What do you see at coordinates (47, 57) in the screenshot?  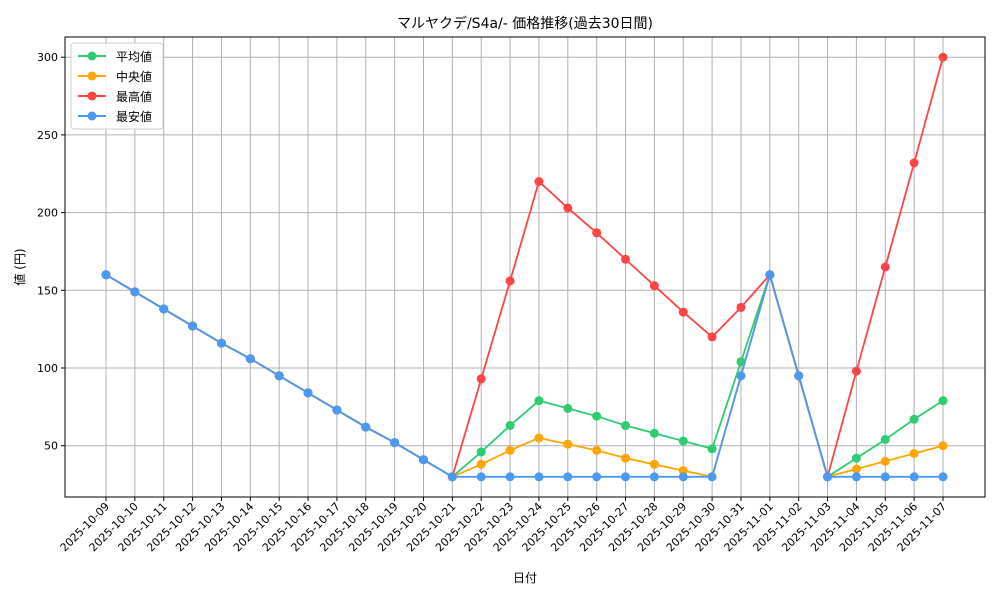 I see `y-tick-label: 300` at bounding box center [47, 57].